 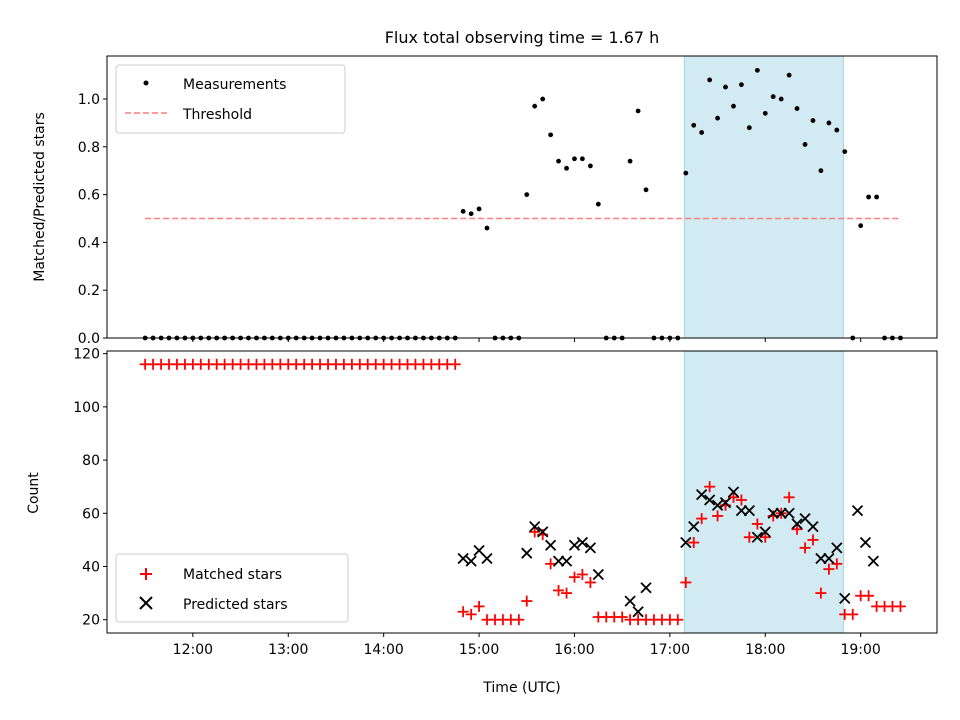 I want to click on legend-matched-label: Matched stars, so click(x=232, y=575).